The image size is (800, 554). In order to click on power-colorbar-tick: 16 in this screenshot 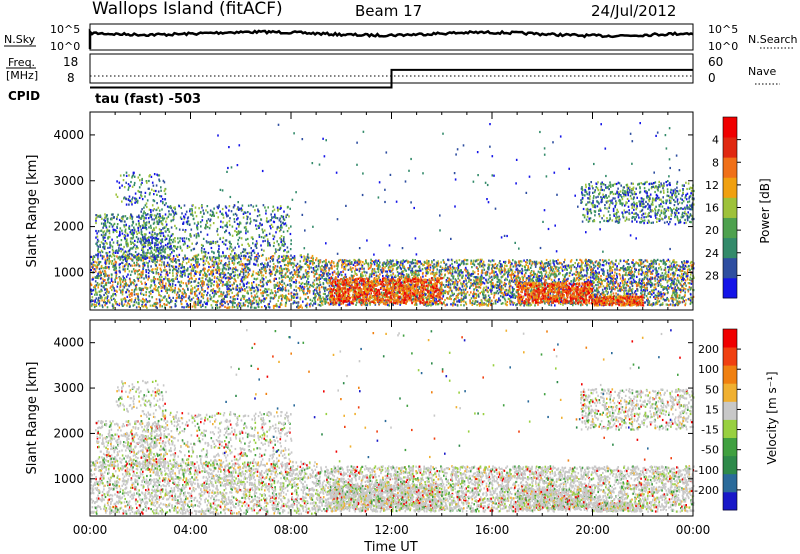, I will do `click(712, 208)`.